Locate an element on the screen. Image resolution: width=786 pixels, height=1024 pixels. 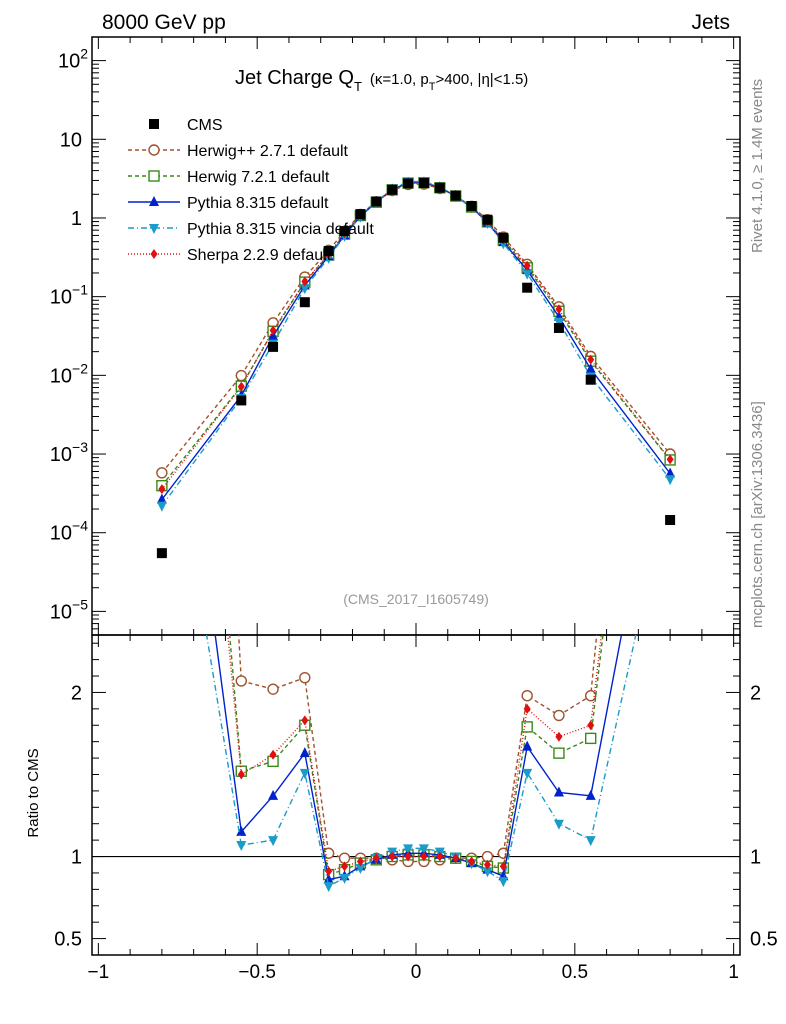
legend-label: Herwig 7.2.1 default is located at coordinates (258, 177).